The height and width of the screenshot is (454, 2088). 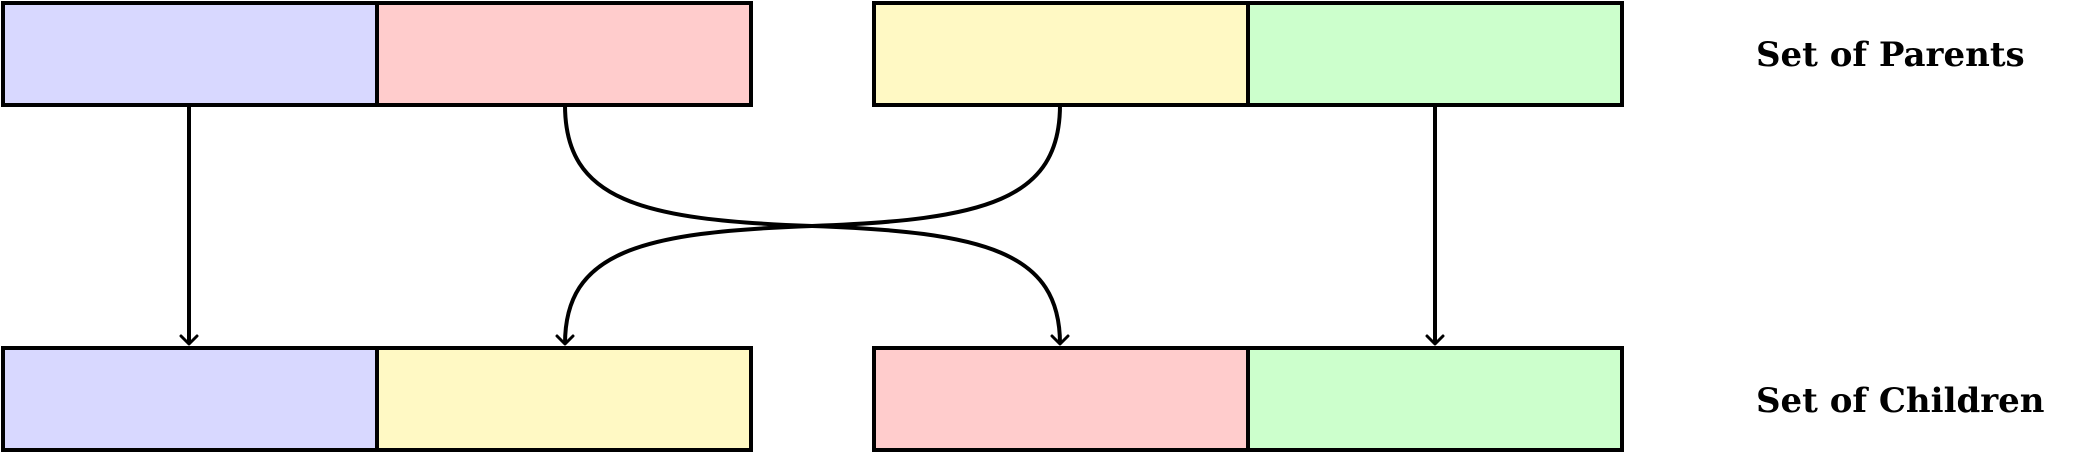 What do you see at coordinates (684, 285) in the screenshot?
I see `arrow-yellow-crossover` at bounding box center [684, 285].